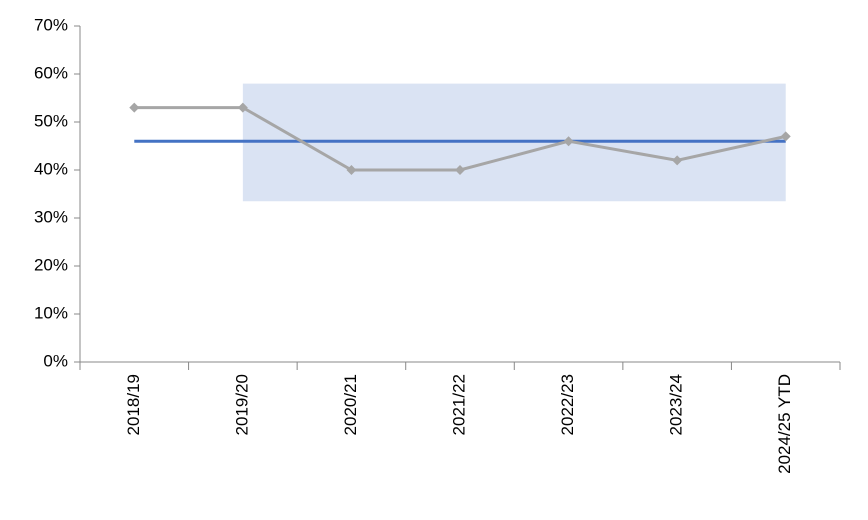 Image resolution: width=868 pixels, height=520 pixels. I want to click on y-tick-label: 50%, so click(51, 120).